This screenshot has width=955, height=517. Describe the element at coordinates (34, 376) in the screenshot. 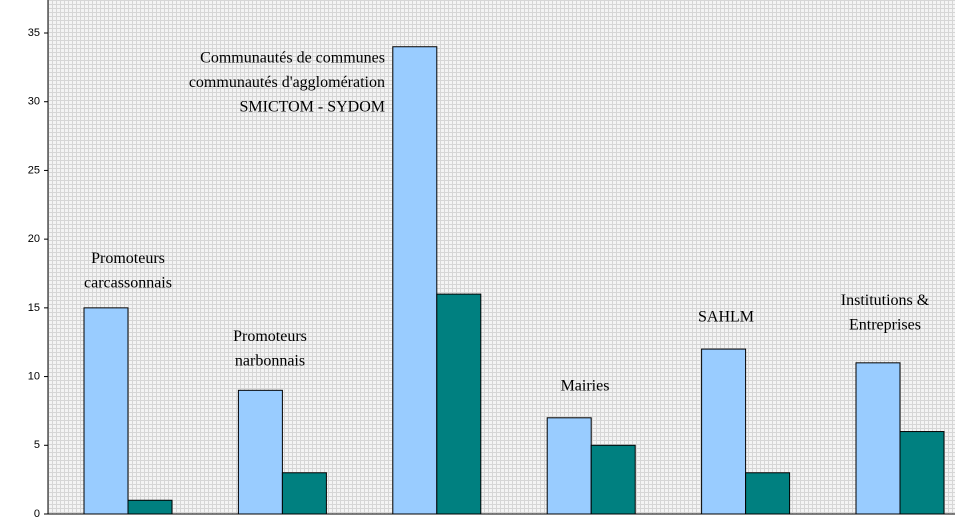

I see `y-tick-label: 10` at that location.